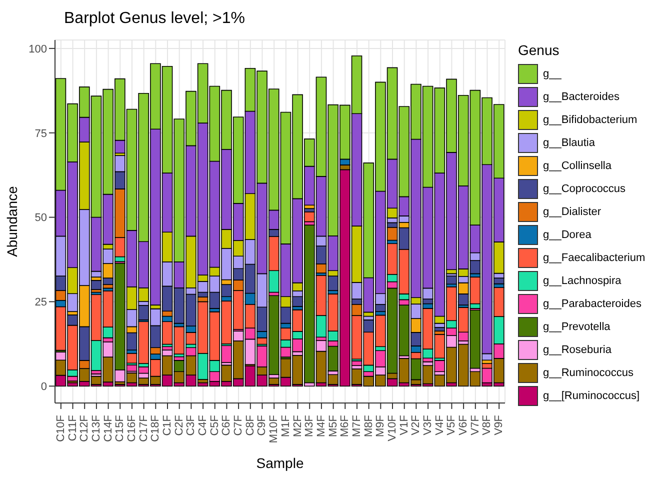  Describe the element at coordinates (12, 221) in the screenshot. I see `y-axis-title: Abundance` at that location.